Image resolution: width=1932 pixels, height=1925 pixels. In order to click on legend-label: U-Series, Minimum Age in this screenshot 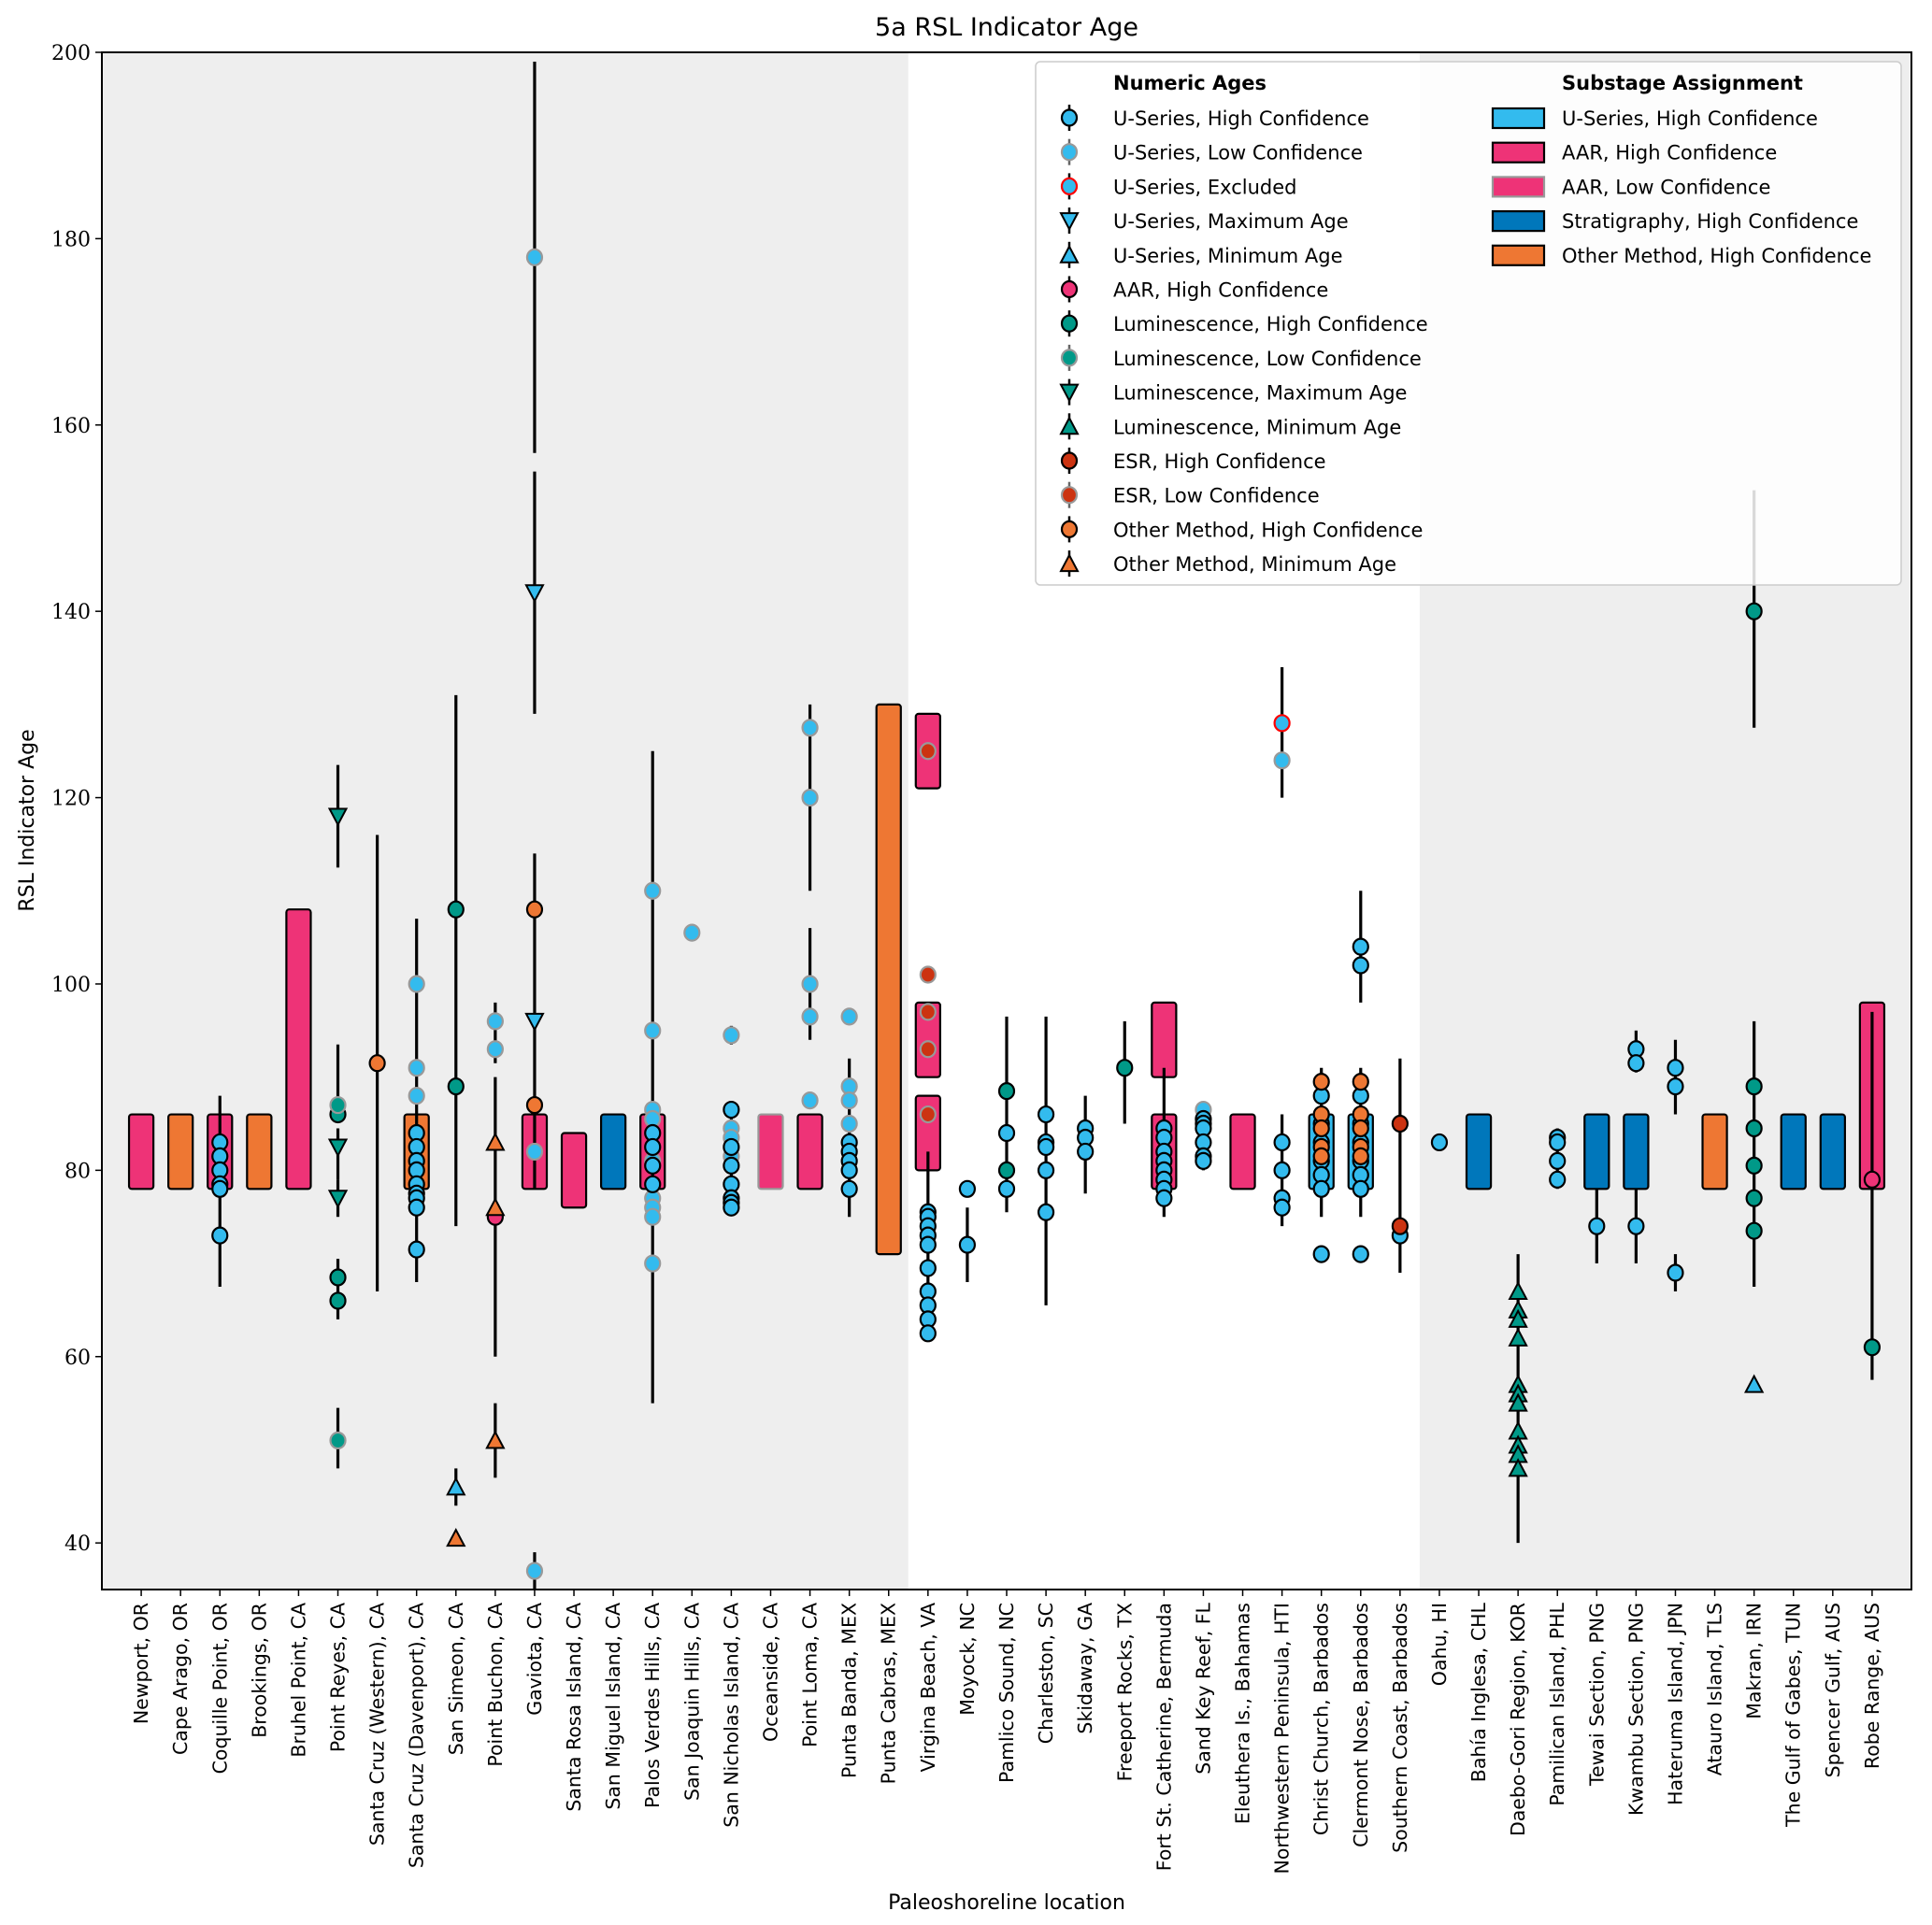, I will do `click(1228, 256)`.